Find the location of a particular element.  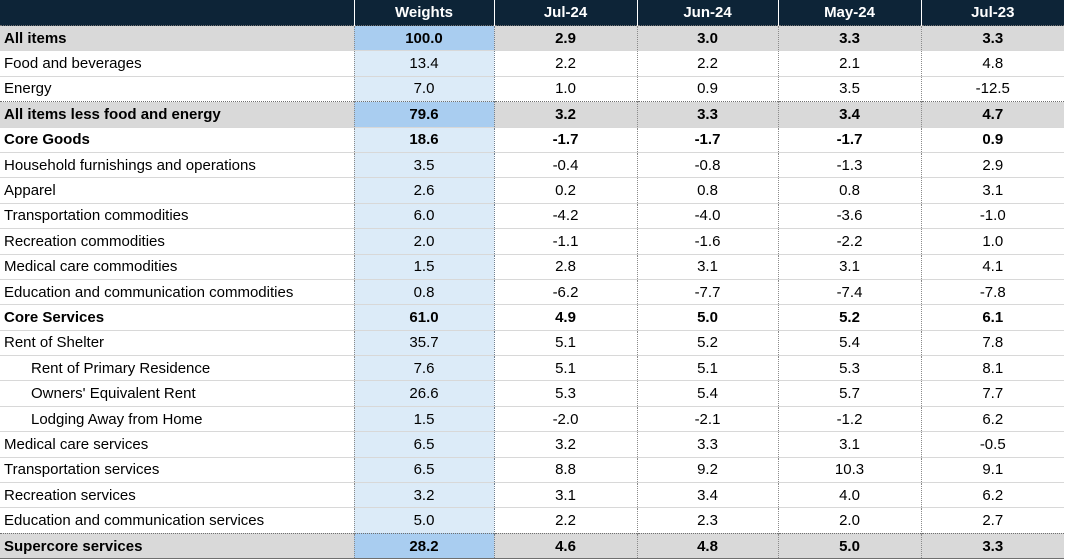

cell-weight: 35.7 is located at coordinates (424, 343).